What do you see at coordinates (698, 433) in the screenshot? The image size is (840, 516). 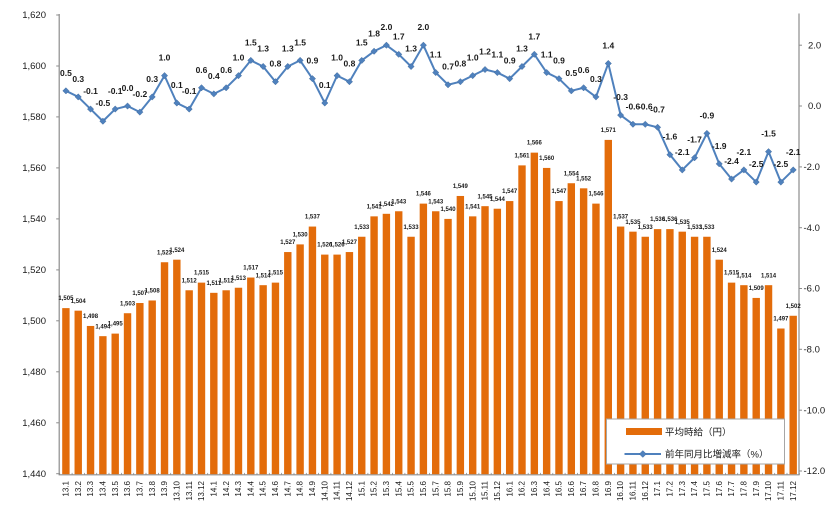 I see `svg-text: 平均時給（円）` at bounding box center [698, 433].